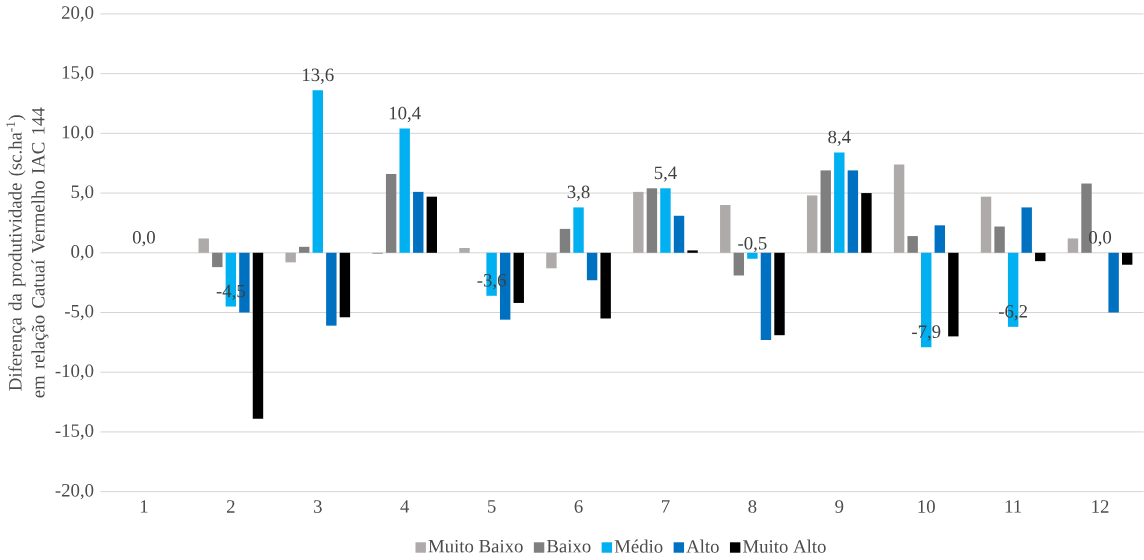 Image resolution: width=1144 pixels, height=560 pixels. I want to click on legend-label: Baixo, so click(568, 546).